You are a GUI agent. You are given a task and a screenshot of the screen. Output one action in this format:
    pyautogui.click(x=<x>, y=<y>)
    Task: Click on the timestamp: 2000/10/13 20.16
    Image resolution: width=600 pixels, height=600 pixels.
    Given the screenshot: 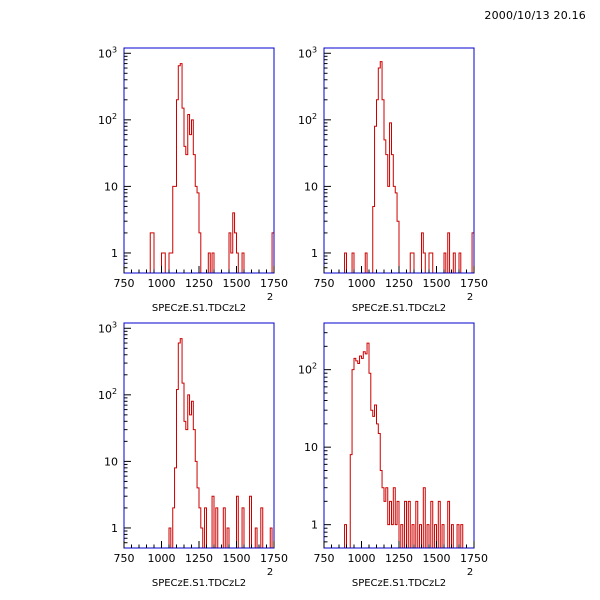 What is the action you would take?
    pyautogui.click(x=535, y=15)
    